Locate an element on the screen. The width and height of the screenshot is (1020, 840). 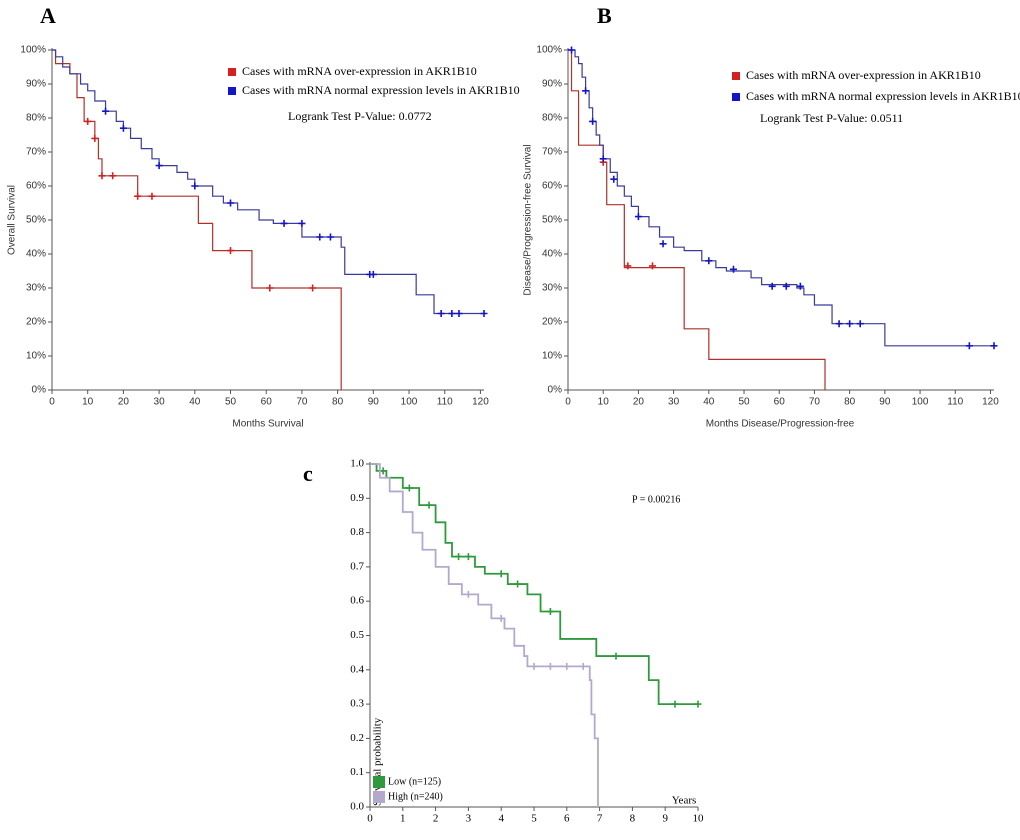
y-tick-label: 100% is located at coordinates (33, 50).